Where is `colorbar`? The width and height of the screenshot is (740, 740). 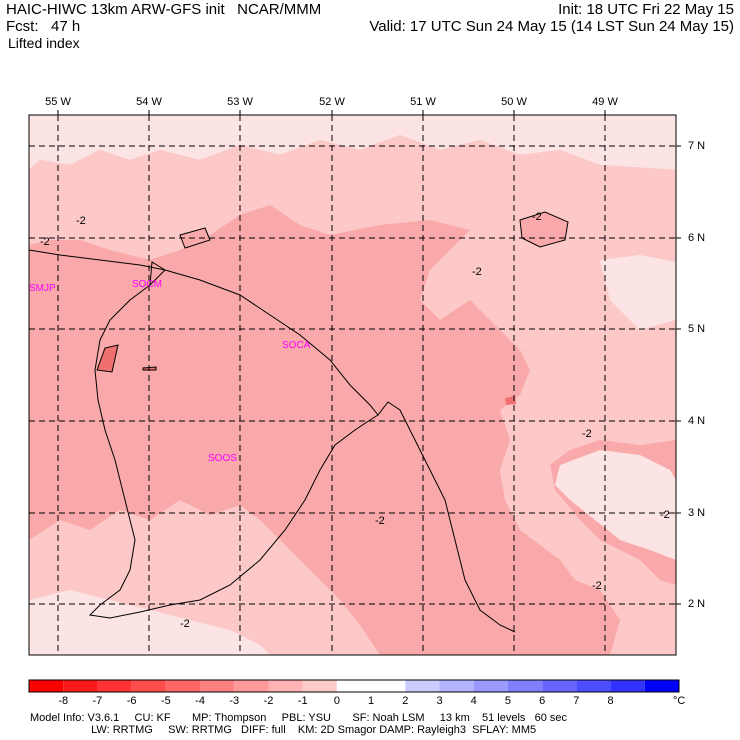 colorbar is located at coordinates (354, 686).